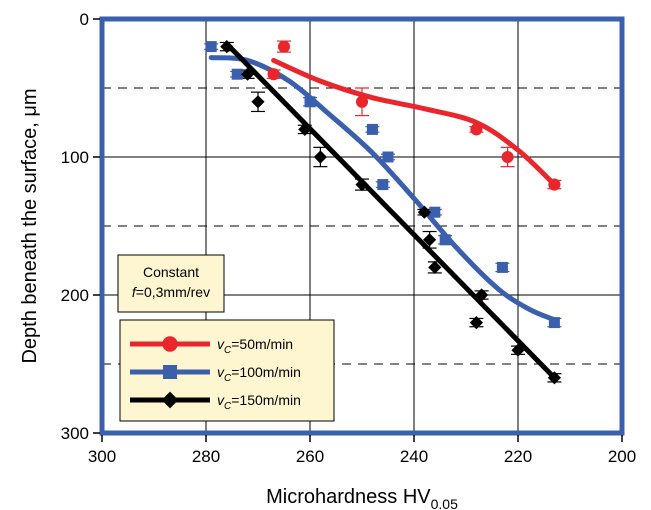  What do you see at coordinates (259, 374) in the screenshot?
I see `legend-label-1: vC=100m/min` at bounding box center [259, 374].